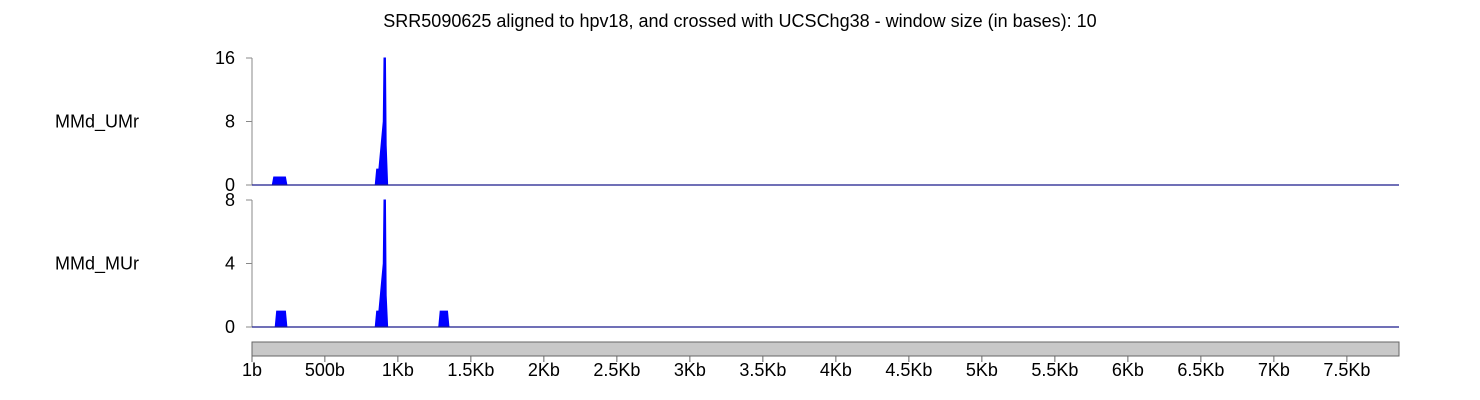 This screenshot has height=400, width=1480. I want to click on x-tick-label: 1Kb, so click(398, 370).